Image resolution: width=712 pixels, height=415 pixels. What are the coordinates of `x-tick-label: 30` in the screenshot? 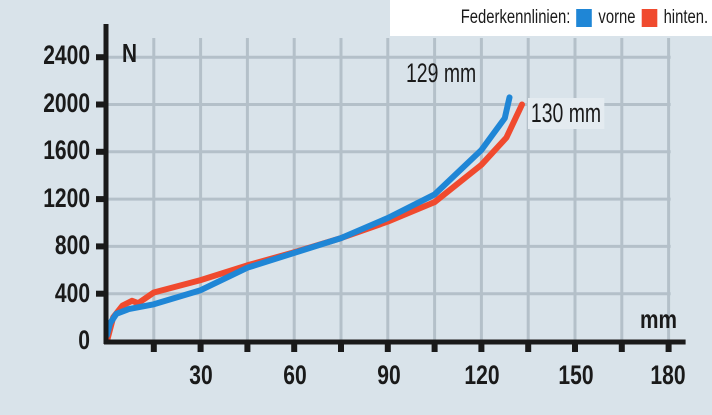 It's located at (201, 375).